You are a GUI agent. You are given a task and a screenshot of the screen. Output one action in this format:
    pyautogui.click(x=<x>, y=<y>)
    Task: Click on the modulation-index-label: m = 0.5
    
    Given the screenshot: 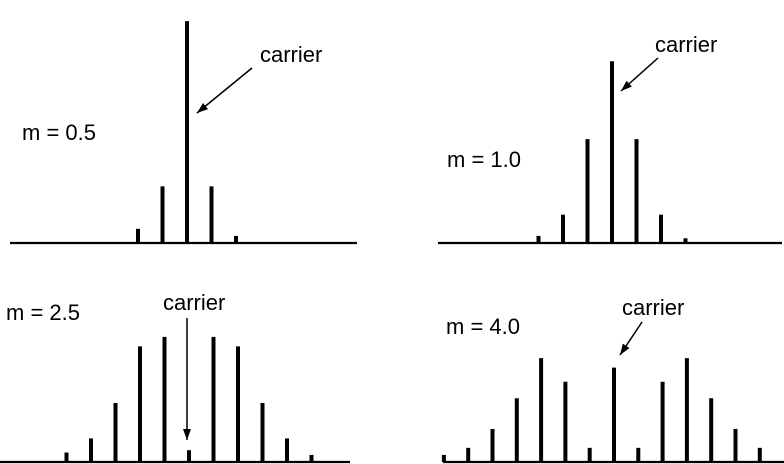 What is the action you would take?
    pyautogui.click(x=59, y=132)
    